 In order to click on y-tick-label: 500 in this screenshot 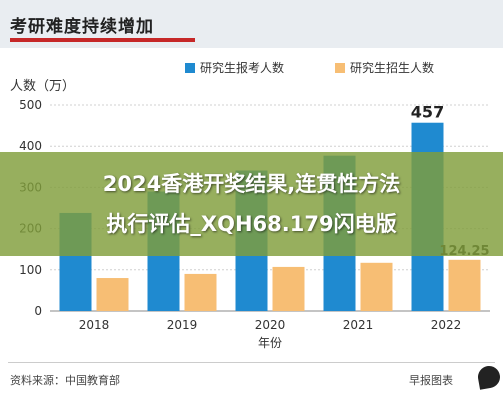, I will do `click(30, 105)`.